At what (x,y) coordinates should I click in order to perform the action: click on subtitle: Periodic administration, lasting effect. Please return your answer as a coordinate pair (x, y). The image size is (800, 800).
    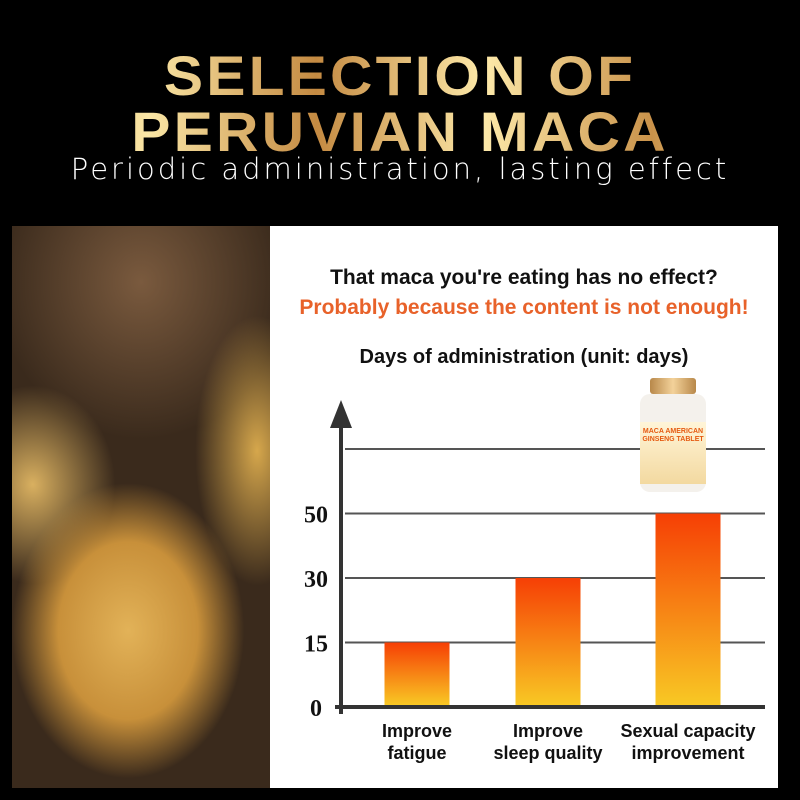
    Looking at the image, I should click on (400, 169).